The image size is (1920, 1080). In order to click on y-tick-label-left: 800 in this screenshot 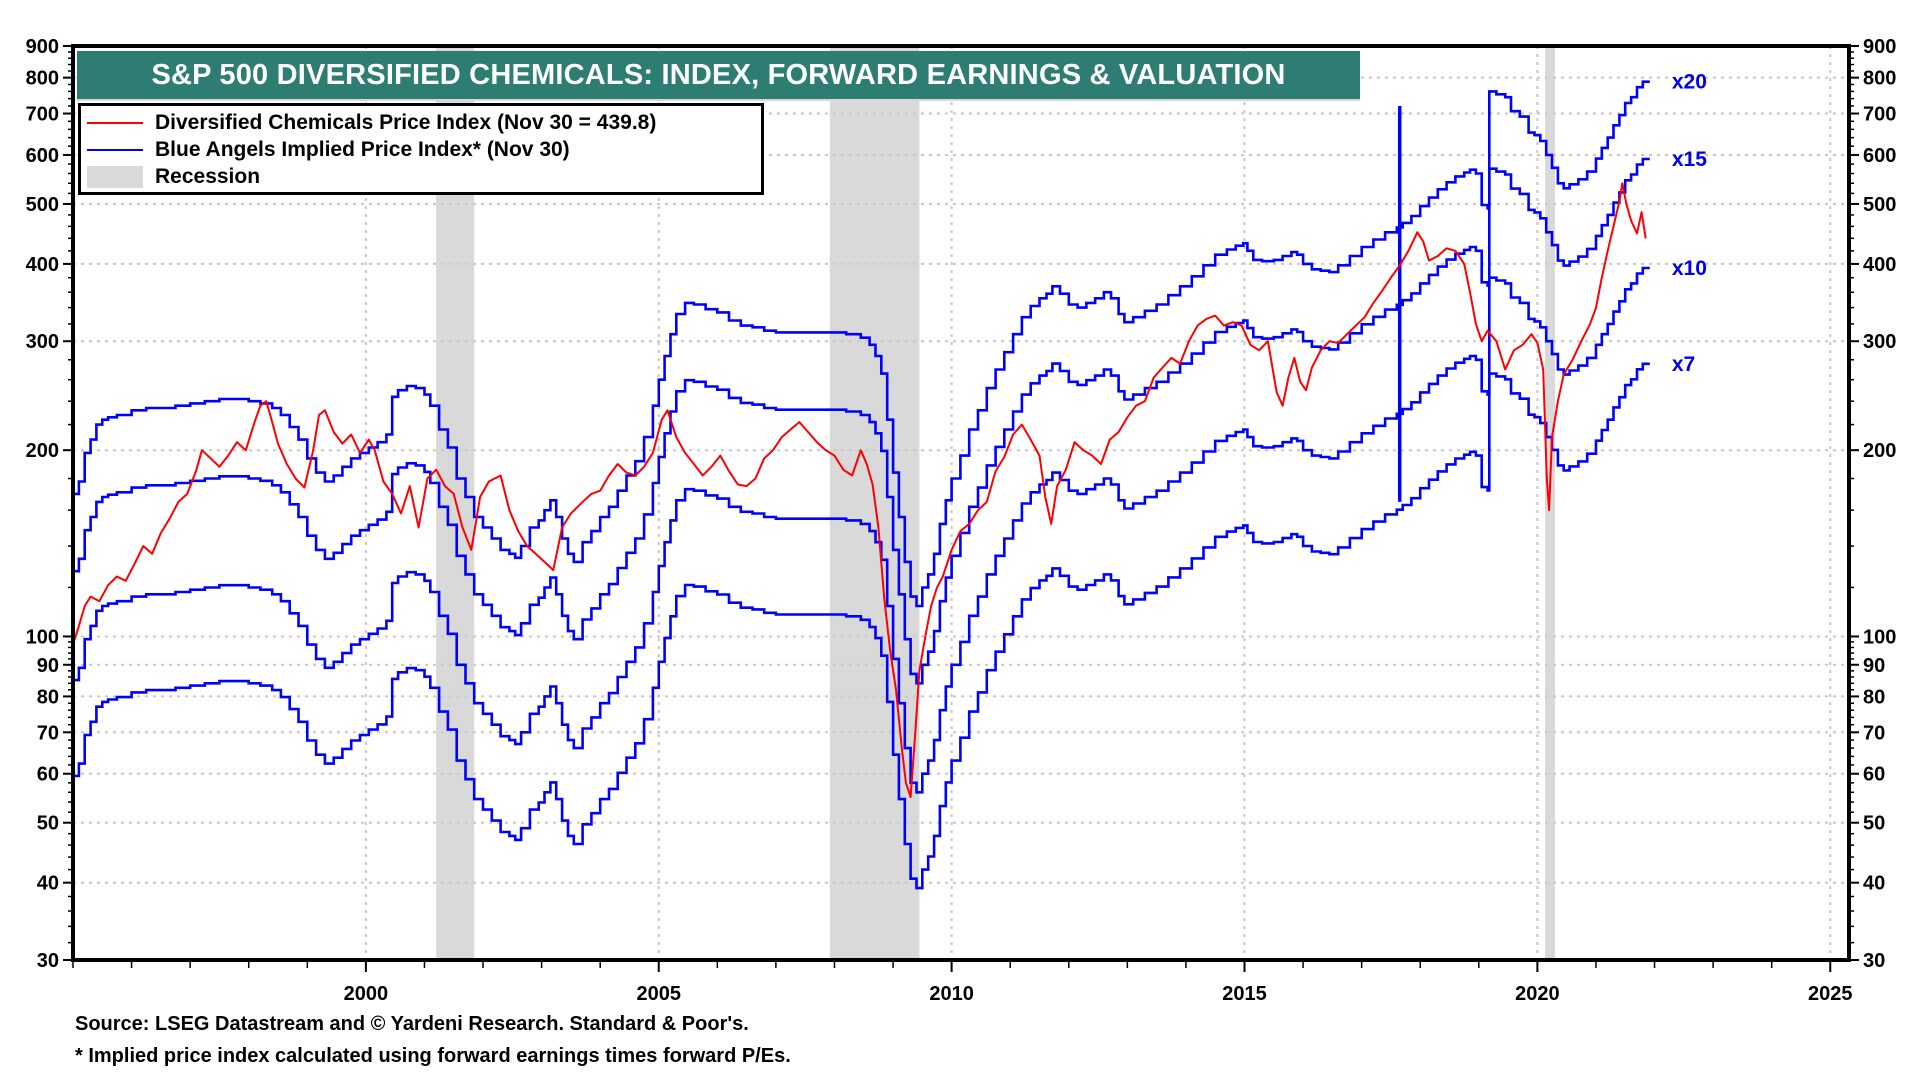, I will do `click(42, 79)`.